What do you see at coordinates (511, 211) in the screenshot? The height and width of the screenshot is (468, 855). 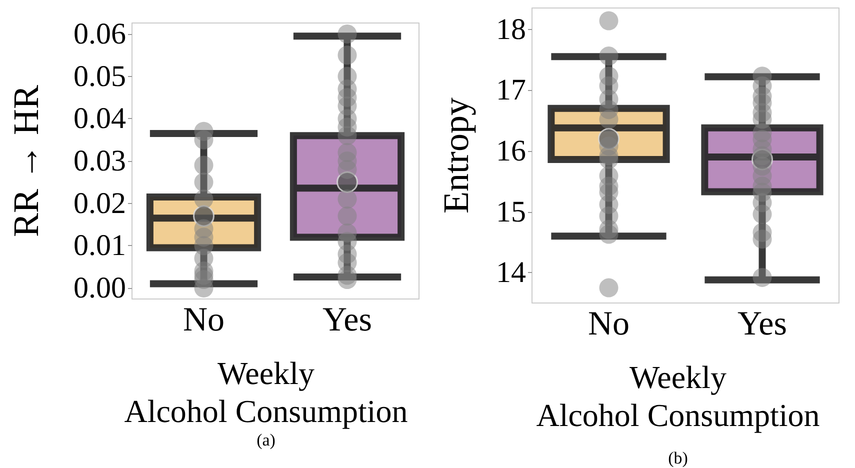 I see `y-tick-label: 15` at bounding box center [511, 211].